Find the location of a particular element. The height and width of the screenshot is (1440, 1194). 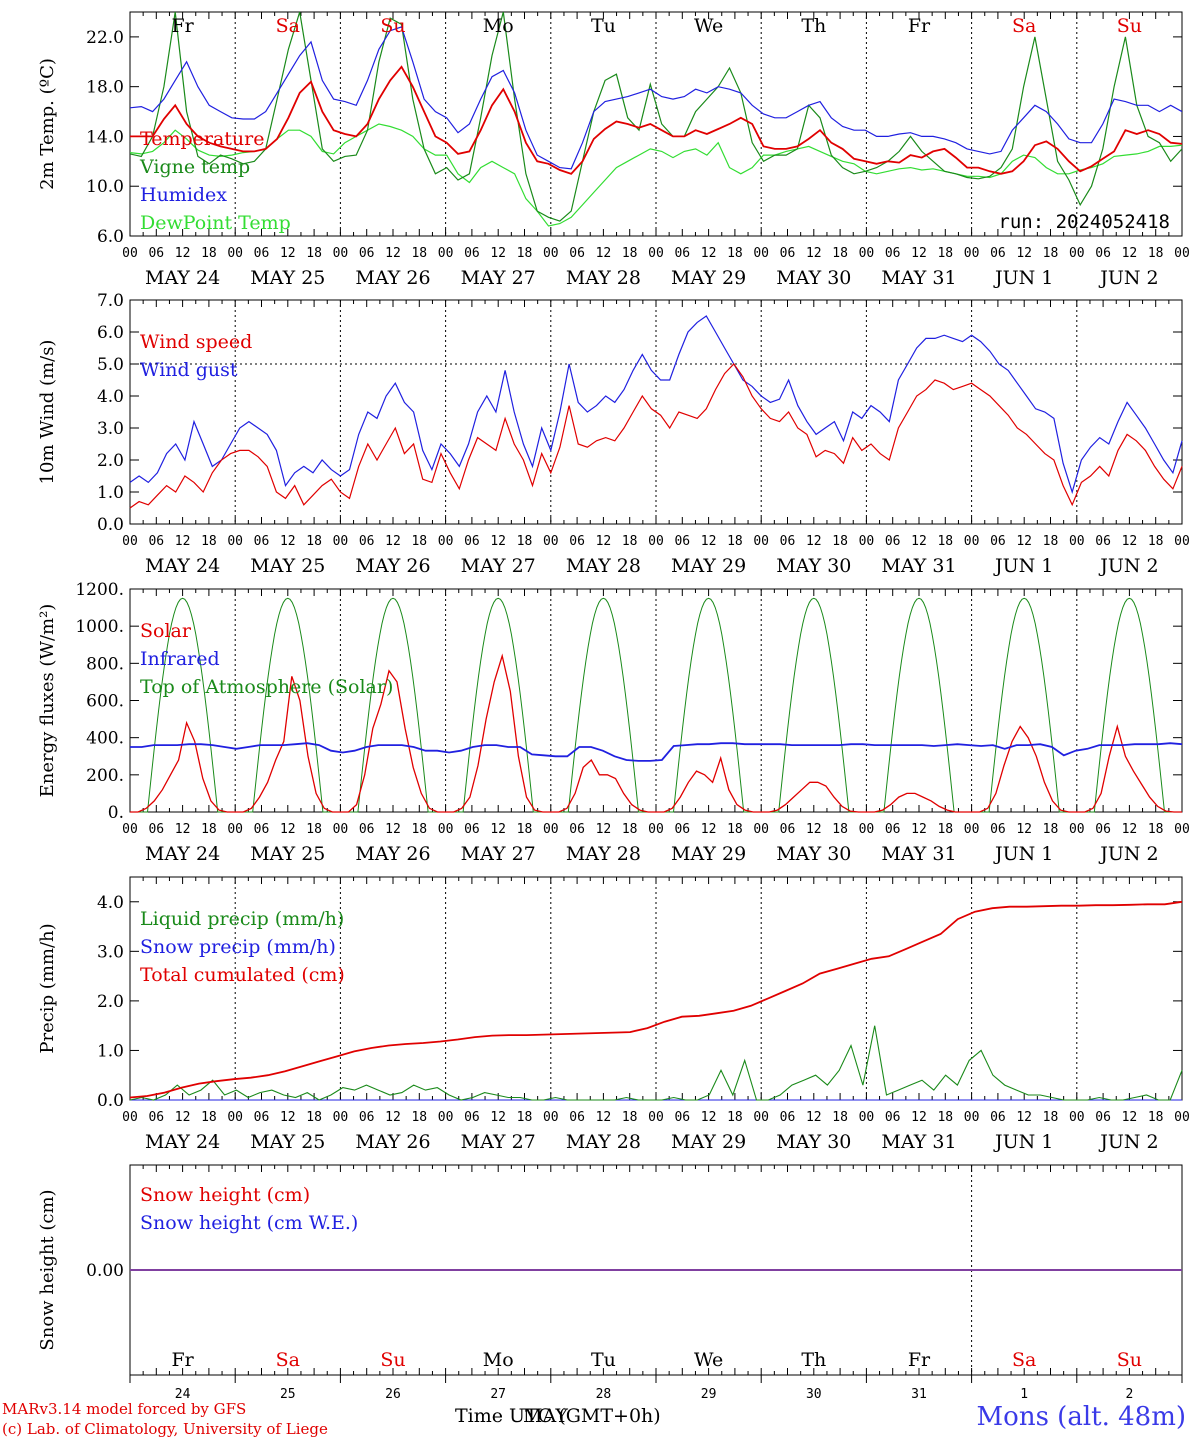

weekday-label: Mo is located at coordinates (498, 26).